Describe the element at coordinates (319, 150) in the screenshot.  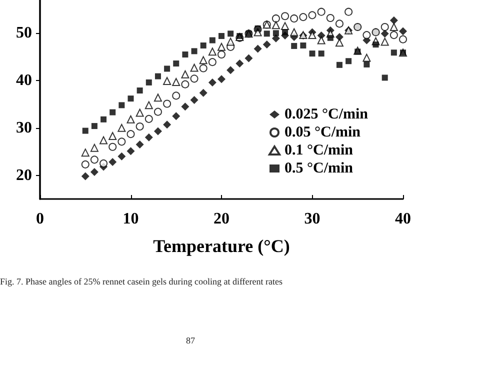
I see `legend-label: 0.1 °C/min` at that location.